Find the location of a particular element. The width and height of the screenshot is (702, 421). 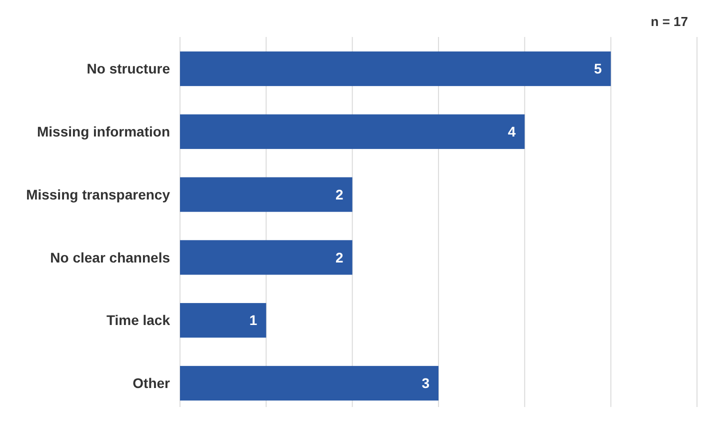

y-tick-label: Time lack is located at coordinates (138, 320).